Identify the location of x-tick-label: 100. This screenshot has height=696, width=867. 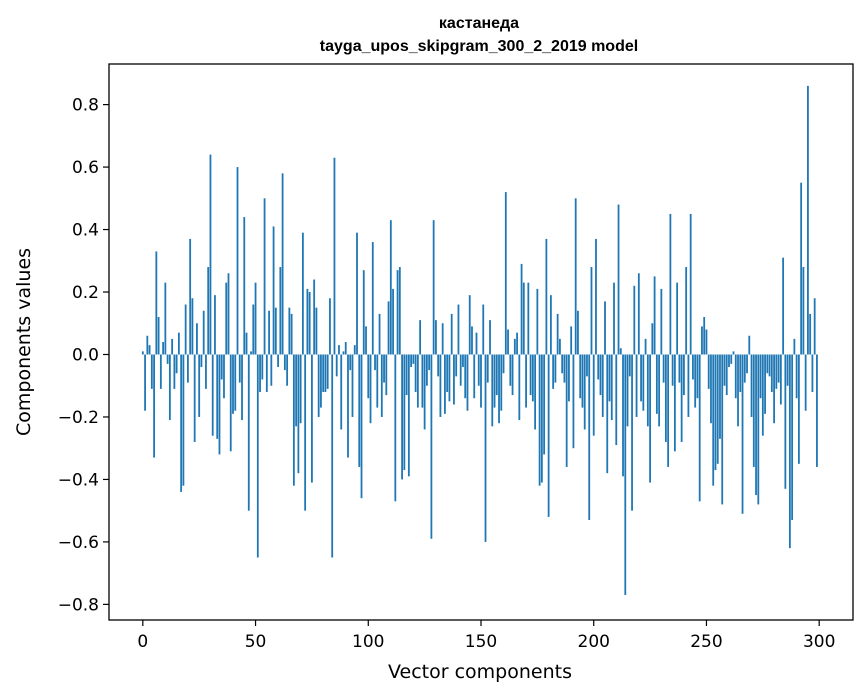
(368, 642).